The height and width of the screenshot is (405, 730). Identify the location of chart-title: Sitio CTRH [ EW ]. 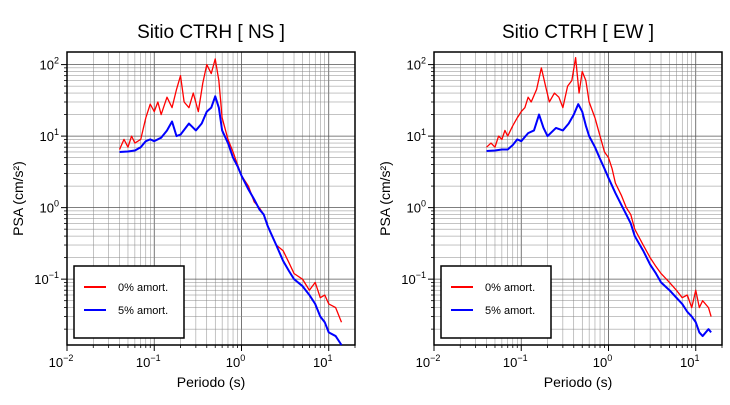
(578, 32).